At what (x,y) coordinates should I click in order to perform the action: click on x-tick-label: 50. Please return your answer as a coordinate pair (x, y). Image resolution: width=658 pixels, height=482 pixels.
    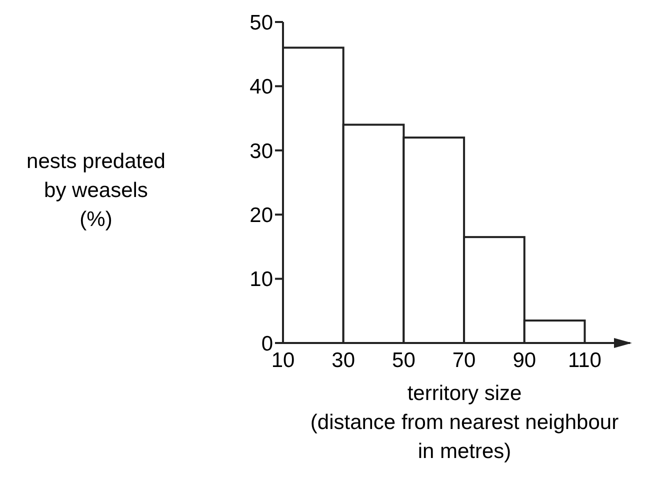
    Looking at the image, I should click on (404, 360).